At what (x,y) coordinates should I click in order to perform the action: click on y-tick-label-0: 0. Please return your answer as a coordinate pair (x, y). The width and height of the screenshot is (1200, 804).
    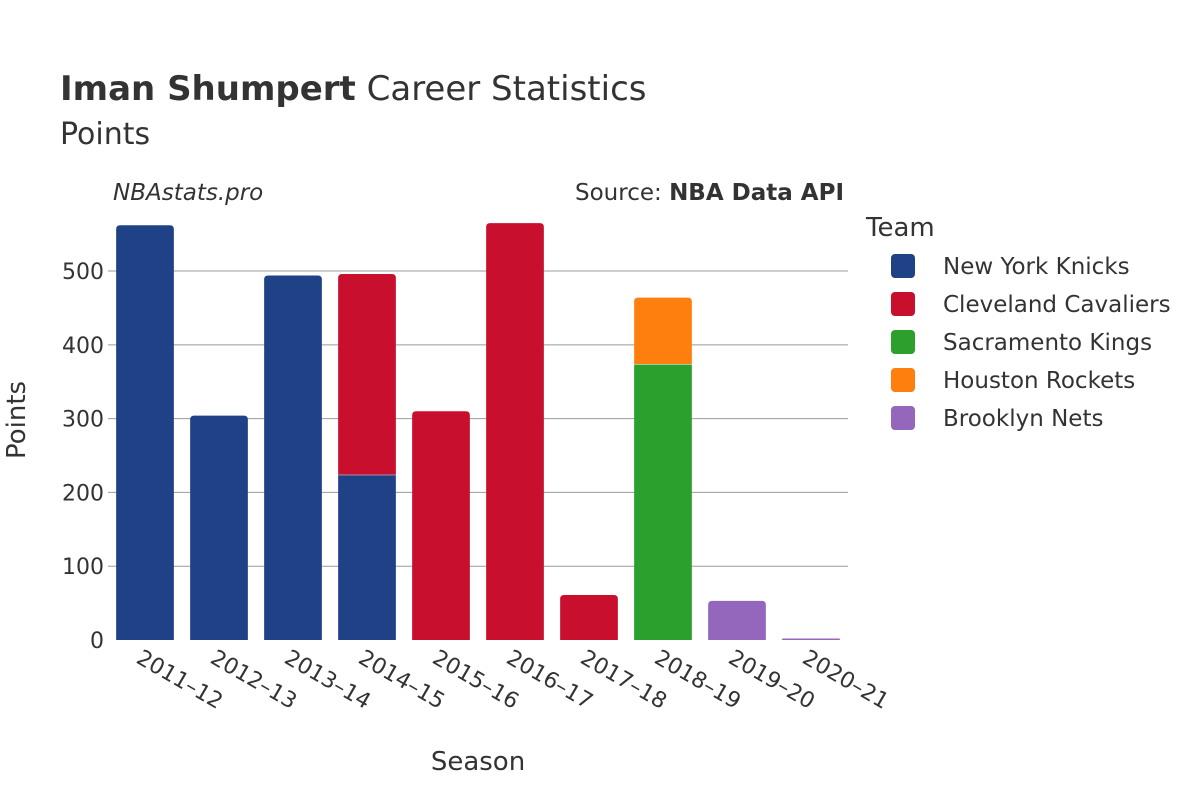
    Looking at the image, I should click on (97, 641).